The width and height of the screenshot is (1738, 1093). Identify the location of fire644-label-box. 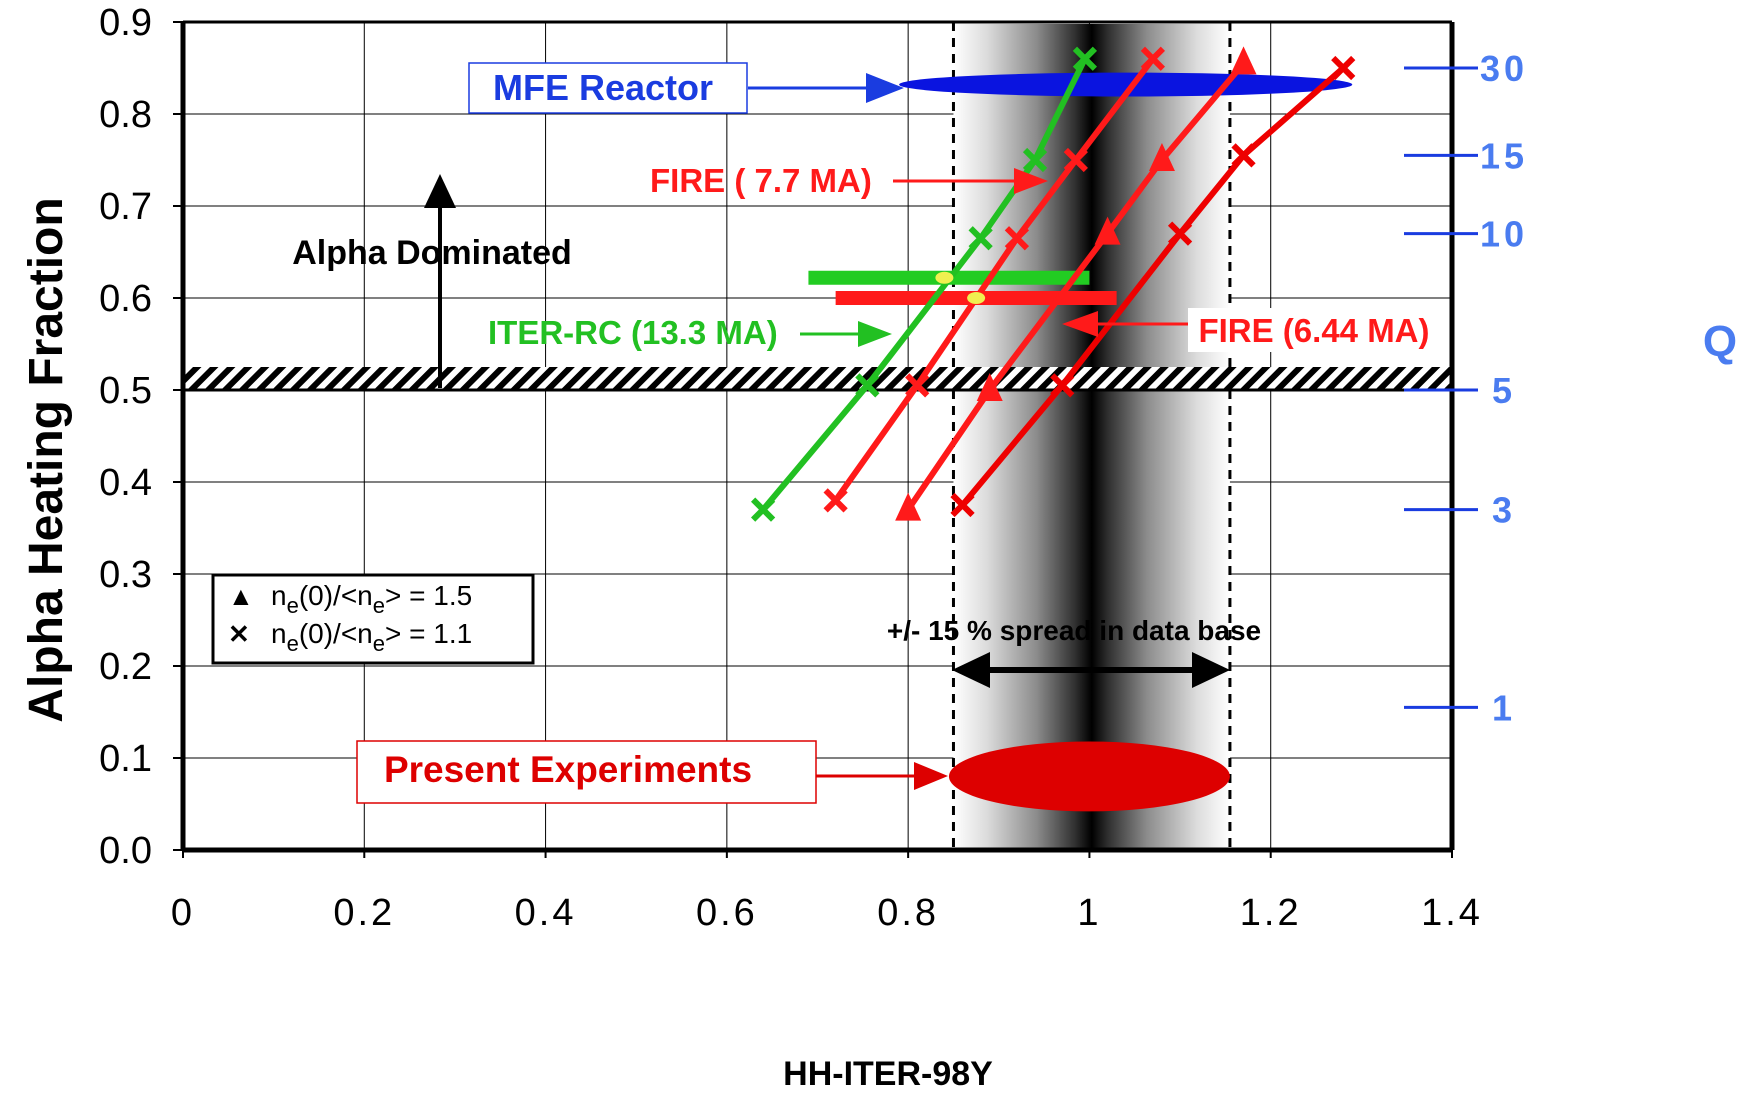
(1314, 330).